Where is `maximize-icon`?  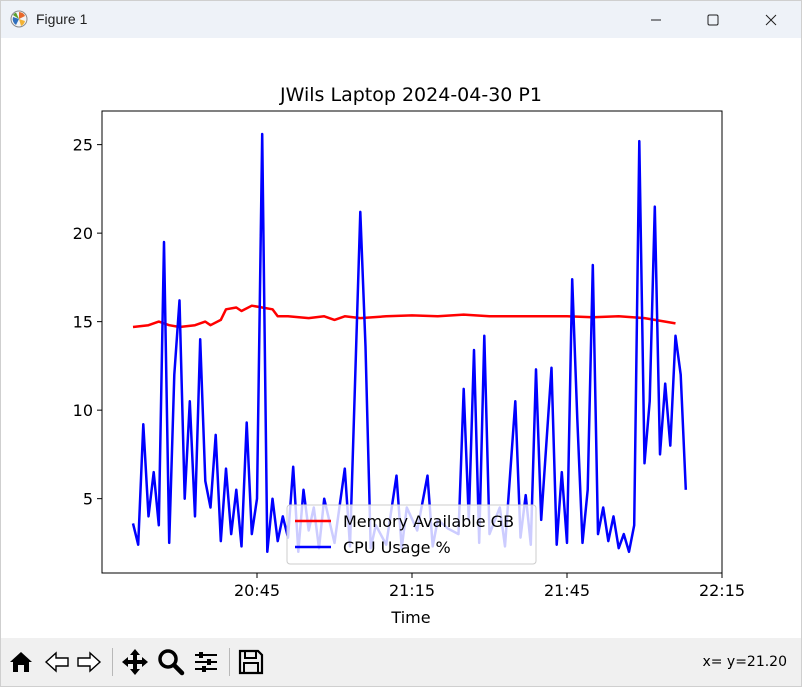 maximize-icon is located at coordinates (713, 19).